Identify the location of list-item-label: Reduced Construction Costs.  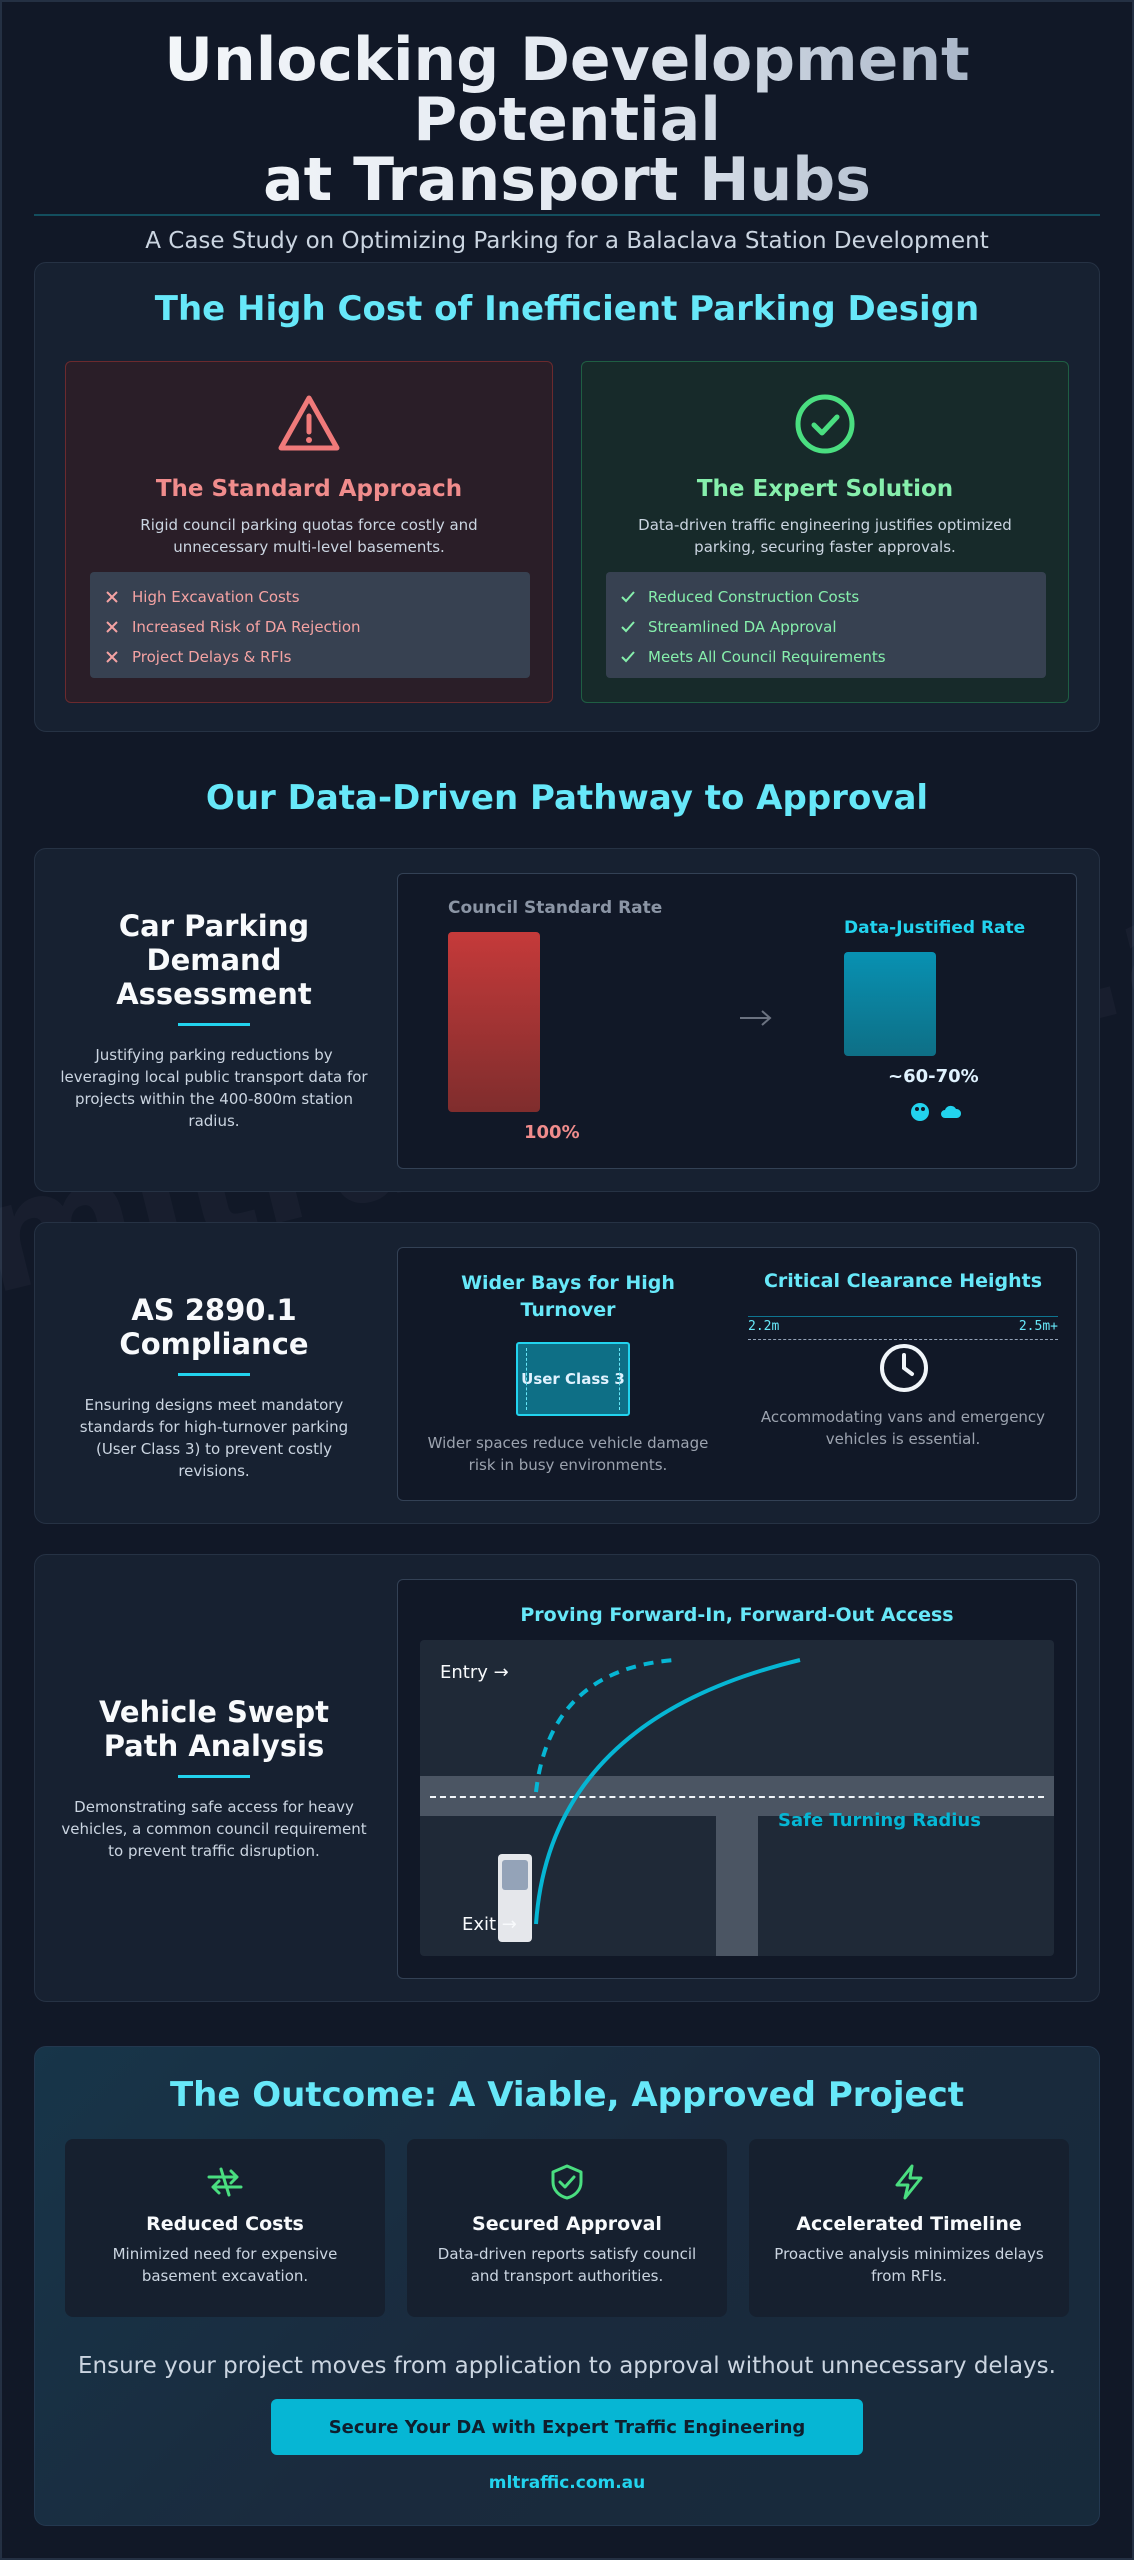
(754, 597).